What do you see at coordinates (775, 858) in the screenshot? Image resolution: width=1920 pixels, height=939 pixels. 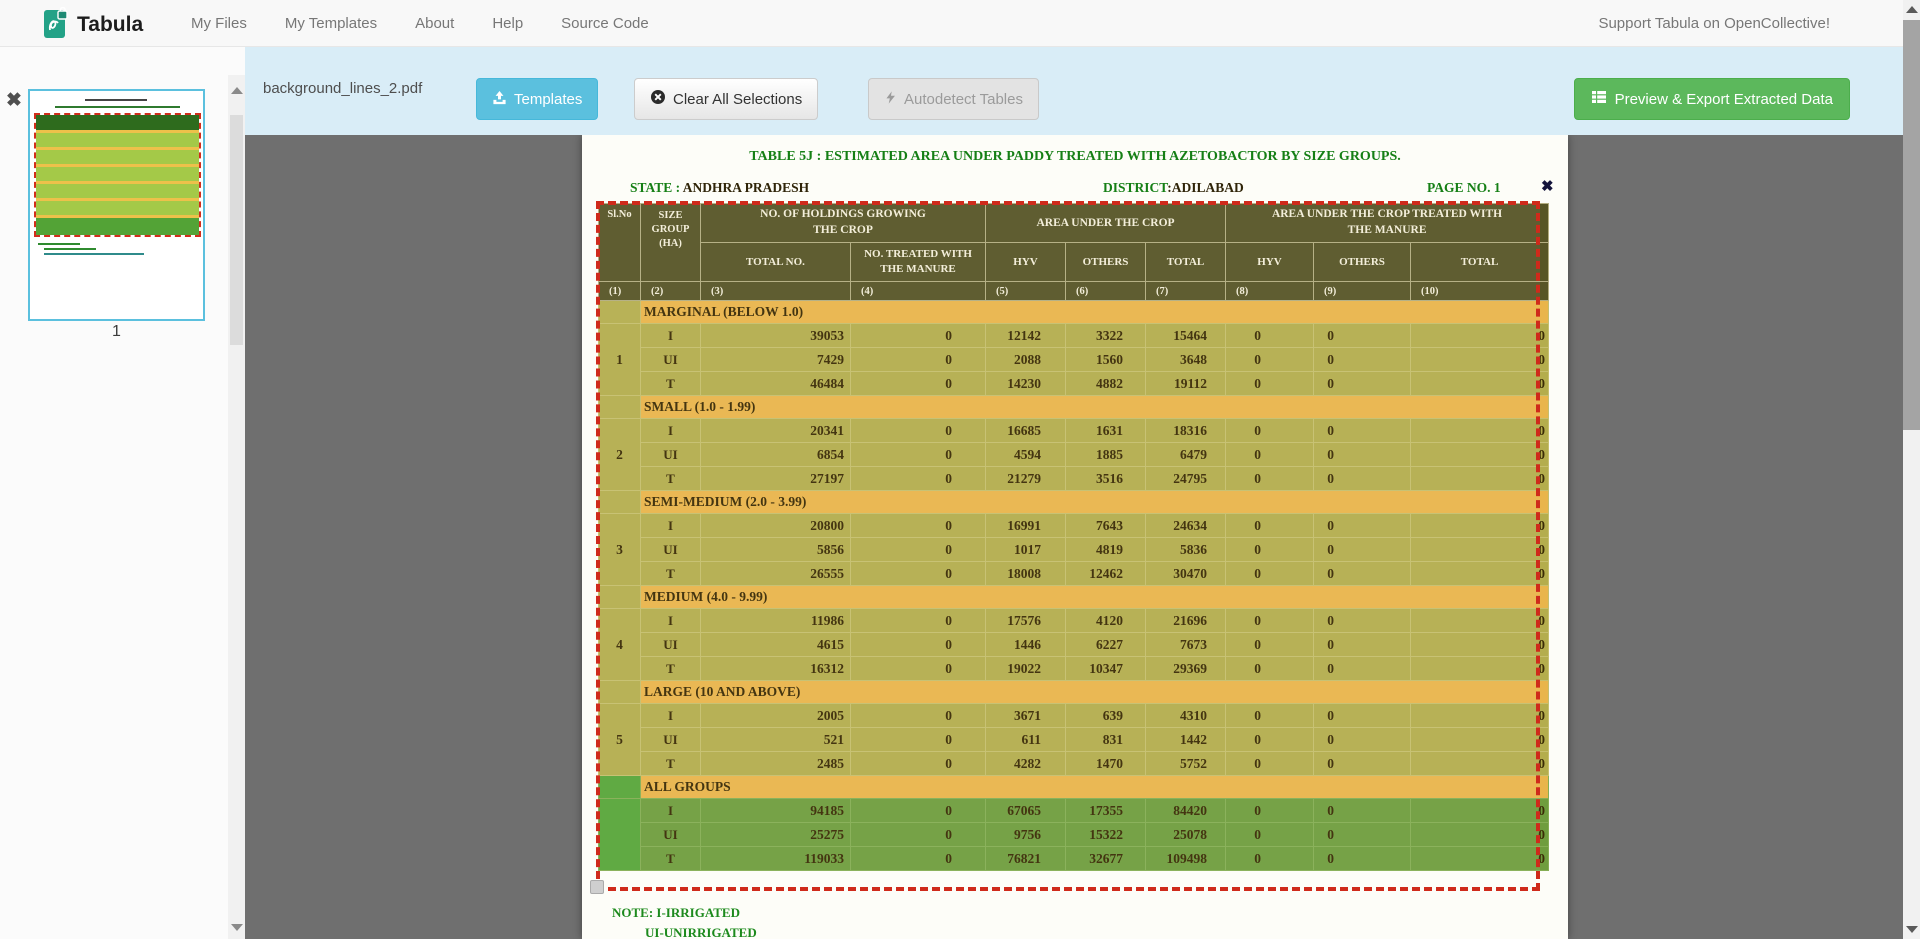 I see `value-cell: 119033` at bounding box center [775, 858].